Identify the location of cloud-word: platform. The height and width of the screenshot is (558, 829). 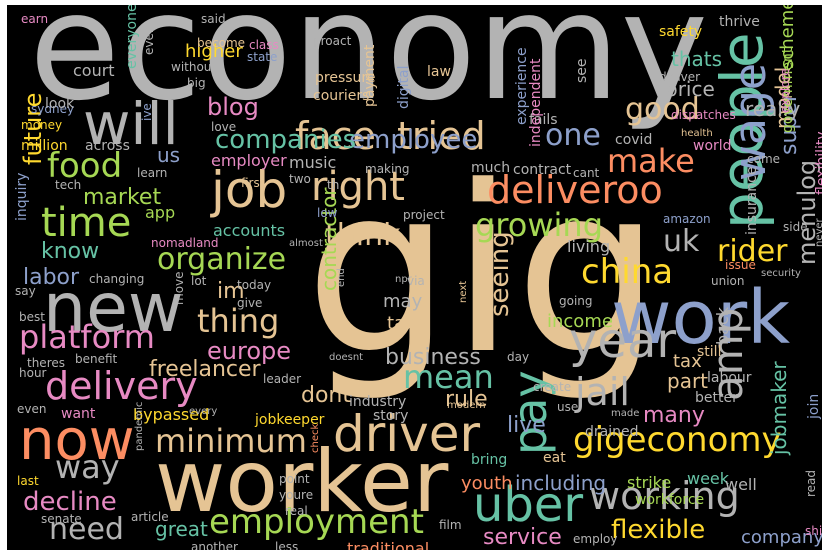
(87, 337).